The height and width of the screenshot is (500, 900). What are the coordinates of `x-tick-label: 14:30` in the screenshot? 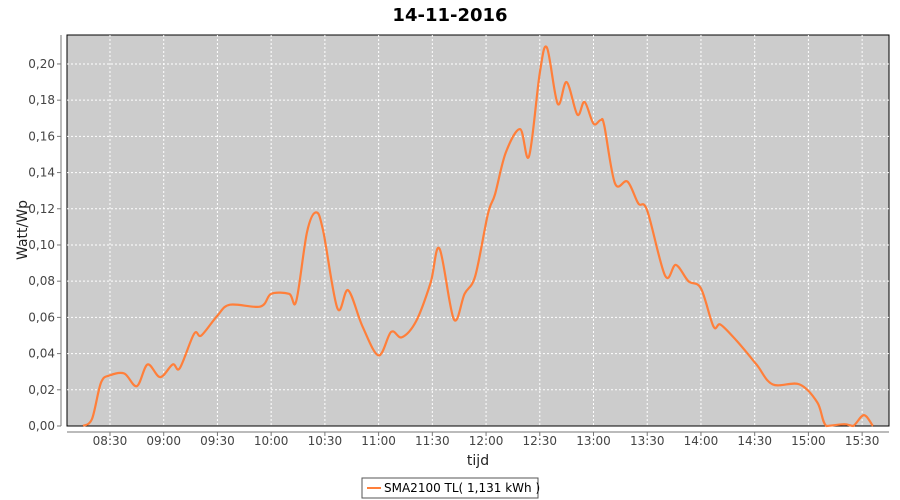 It's located at (754, 441).